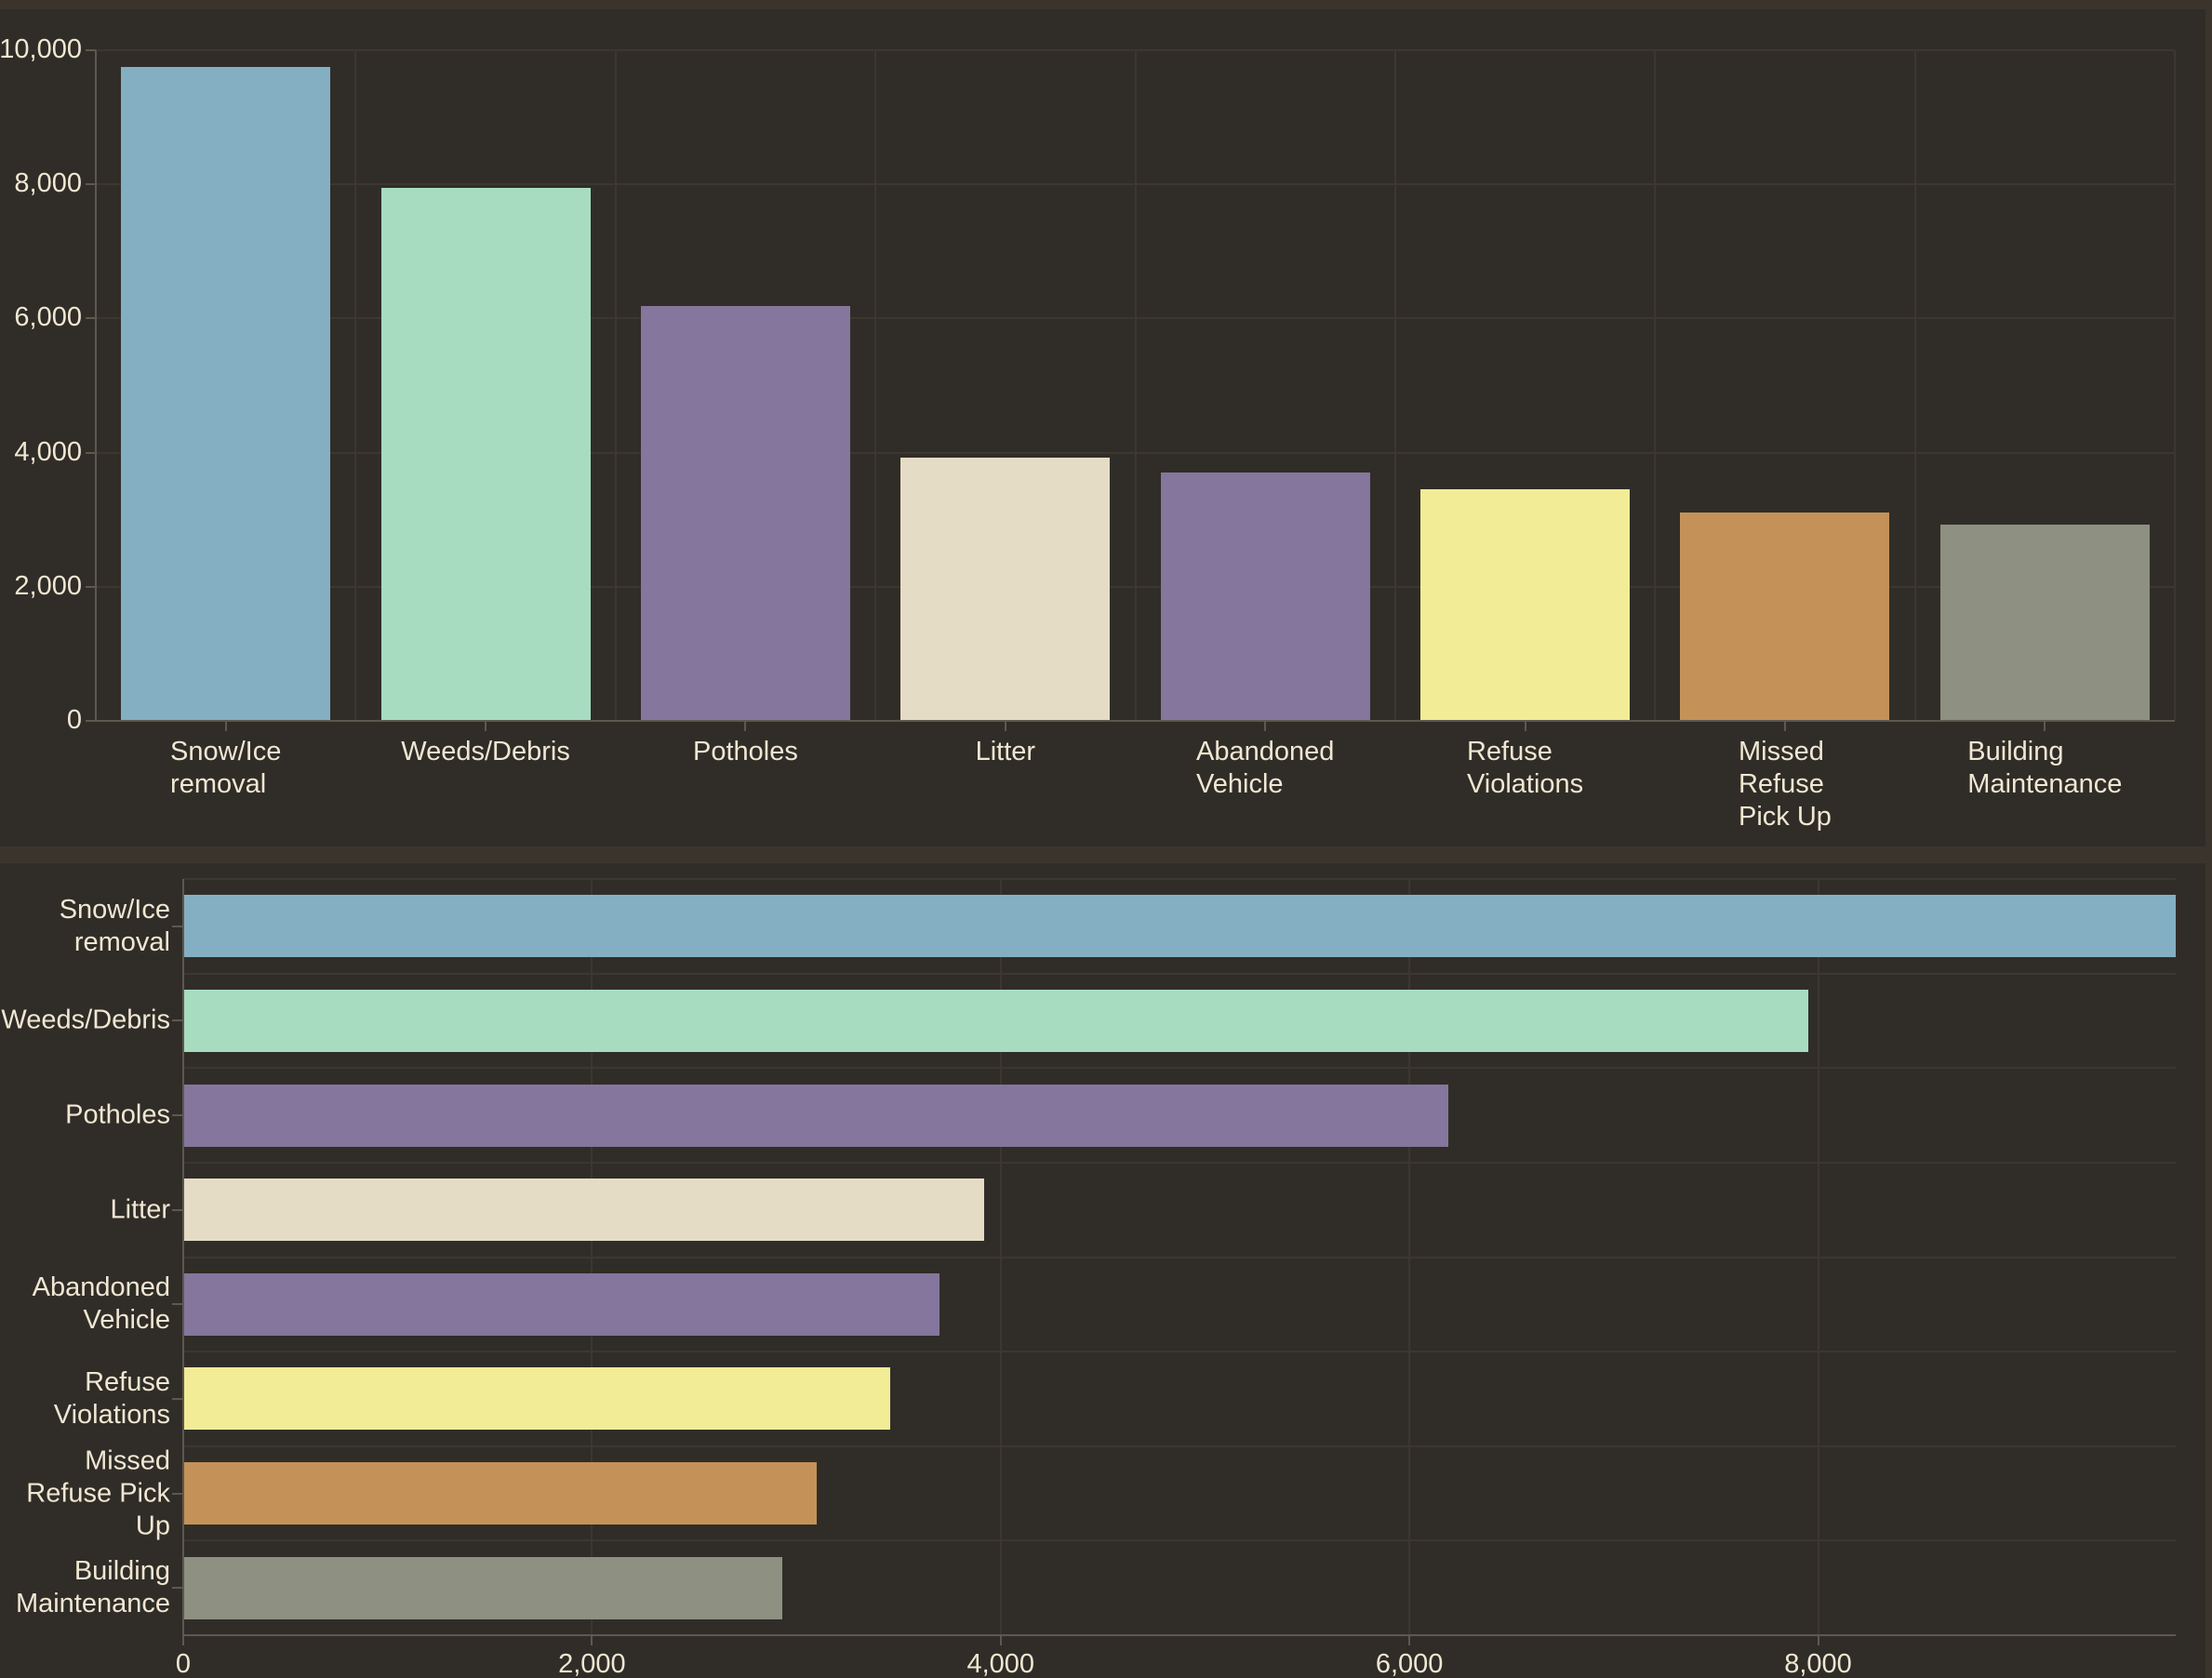 The height and width of the screenshot is (1678, 2212). I want to click on x-axis-category-label: Missed Refuse Pick Up, so click(1785, 784).